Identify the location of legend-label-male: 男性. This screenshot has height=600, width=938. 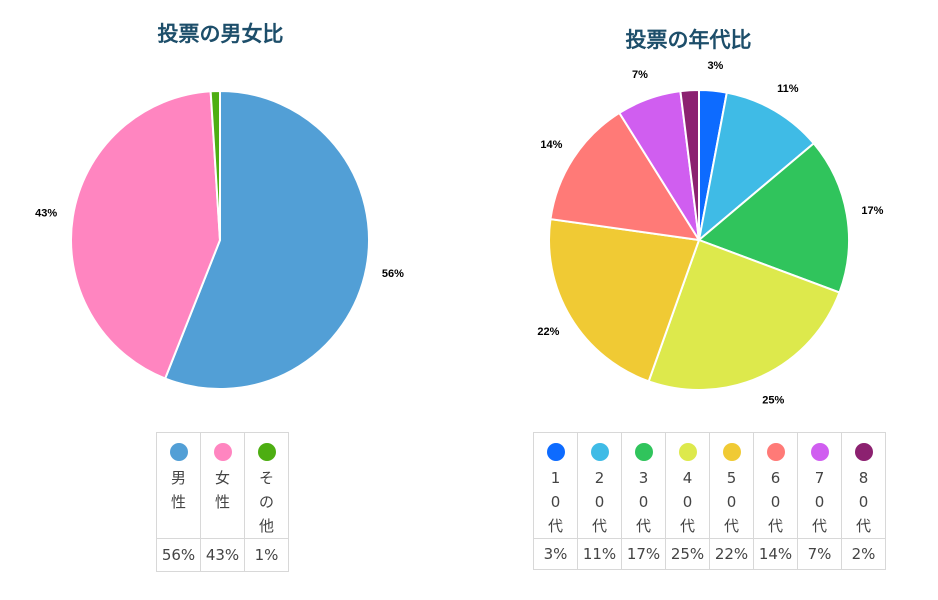
(178, 490).